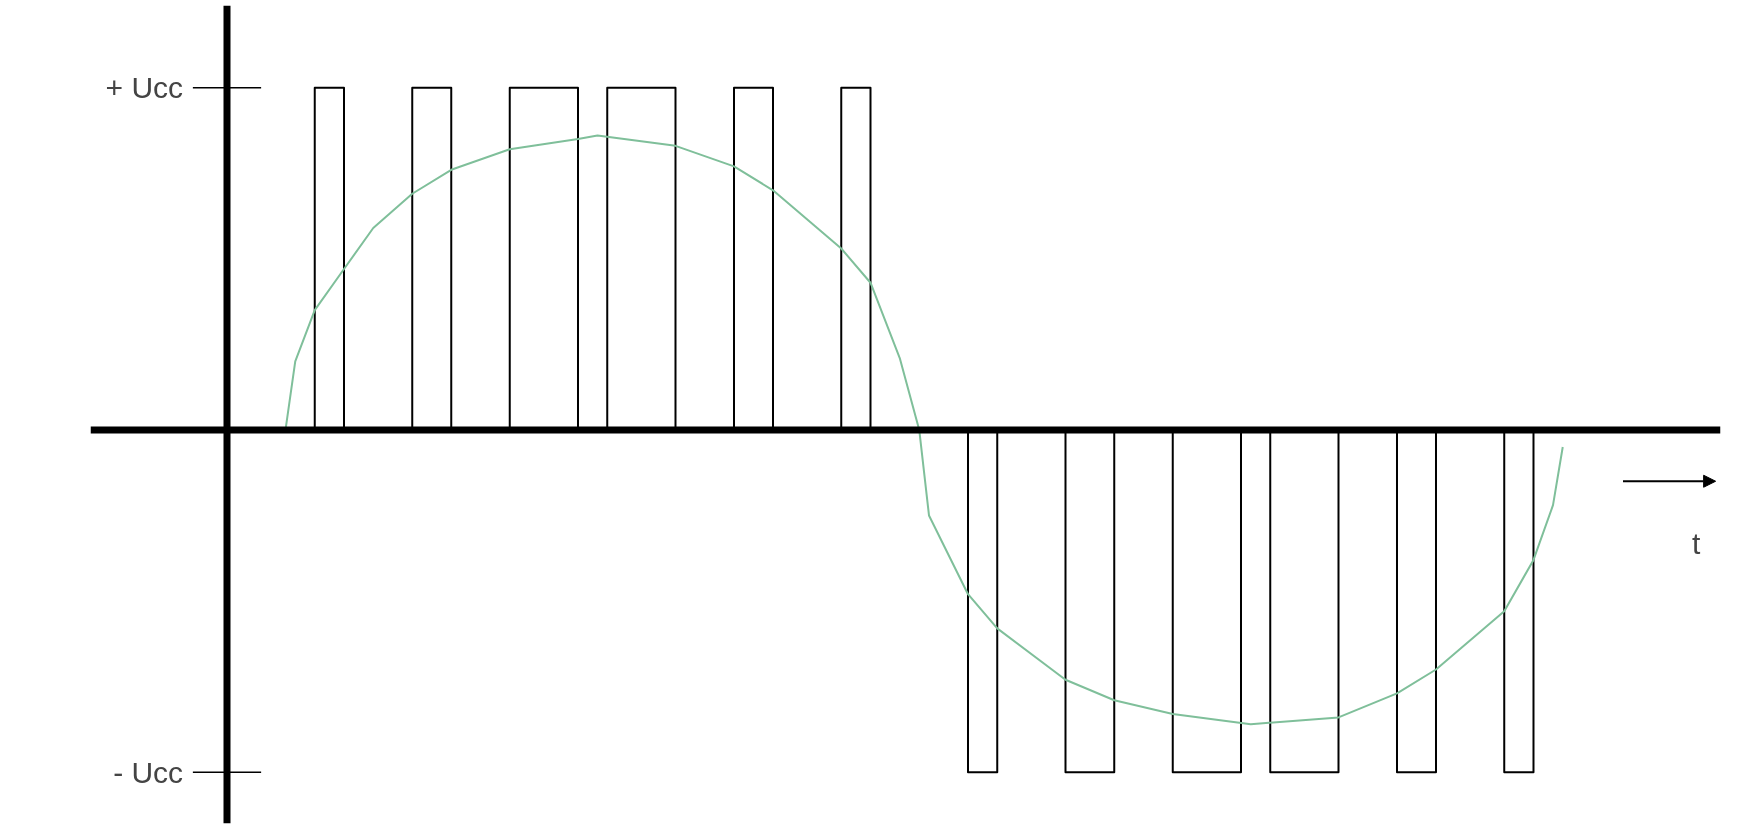  What do you see at coordinates (144, 88) in the screenshot?
I see `text: + Ucc` at bounding box center [144, 88].